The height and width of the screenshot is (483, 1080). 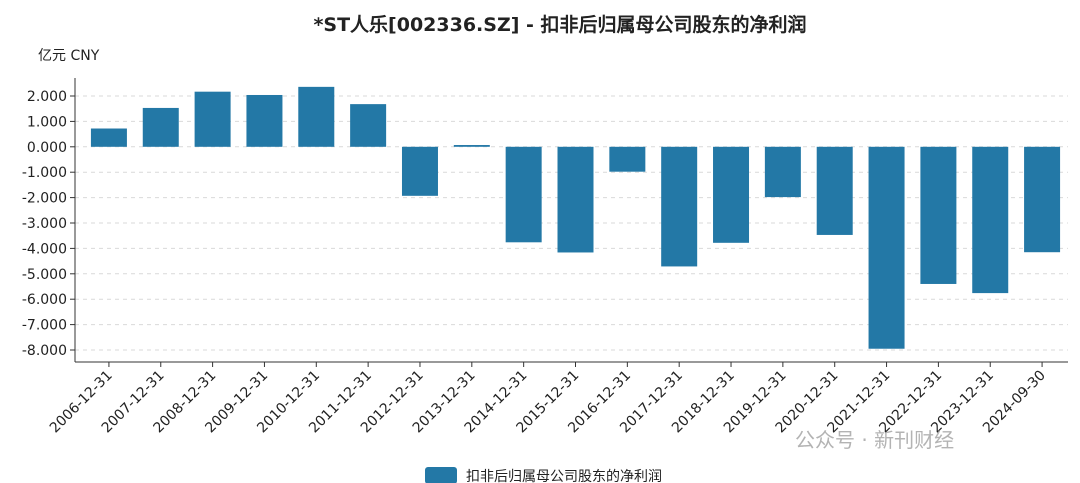 What do you see at coordinates (47, 97) in the screenshot?
I see `y-tick-label: 2.000` at bounding box center [47, 97].